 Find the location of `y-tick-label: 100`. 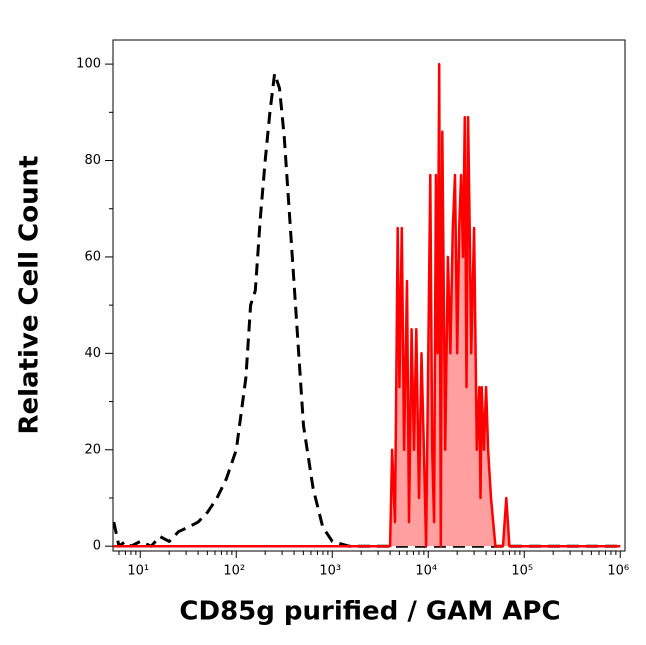

y-tick-label: 100 is located at coordinates (88, 64).